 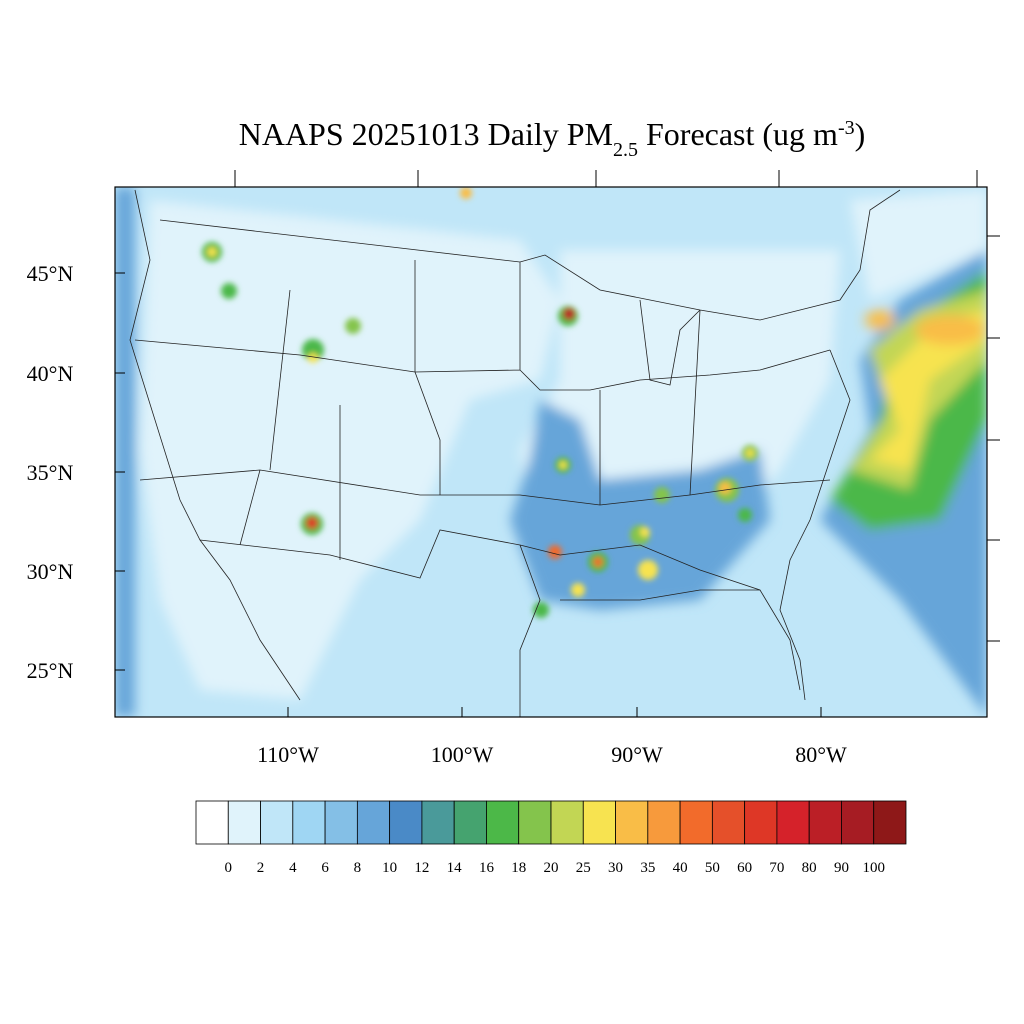 What do you see at coordinates (229, 868) in the screenshot?
I see `colorbar-label: 0` at bounding box center [229, 868].